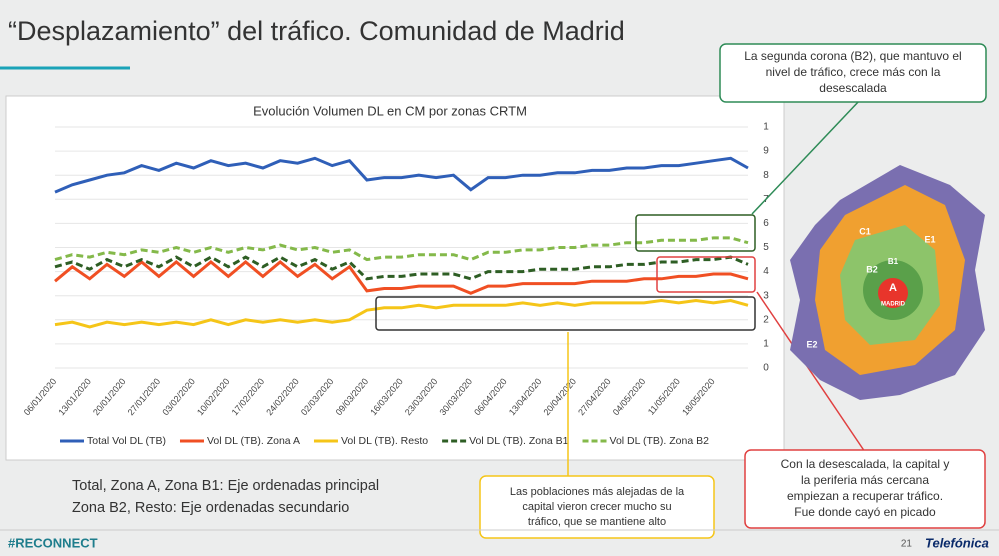 The height and width of the screenshot is (556, 999). What do you see at coordinates (766, 151) in the screenshot?
I see `y-tick-label: 9` at bounding box center [766, 151].